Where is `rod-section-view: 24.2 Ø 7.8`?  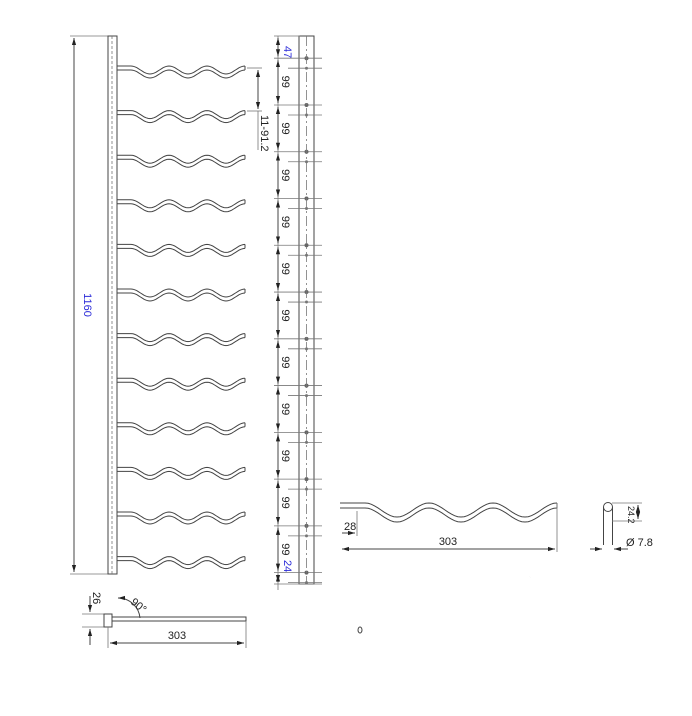 rod-section-view: 24.2 Ø 7.8 is located at coordinates (621, 527).